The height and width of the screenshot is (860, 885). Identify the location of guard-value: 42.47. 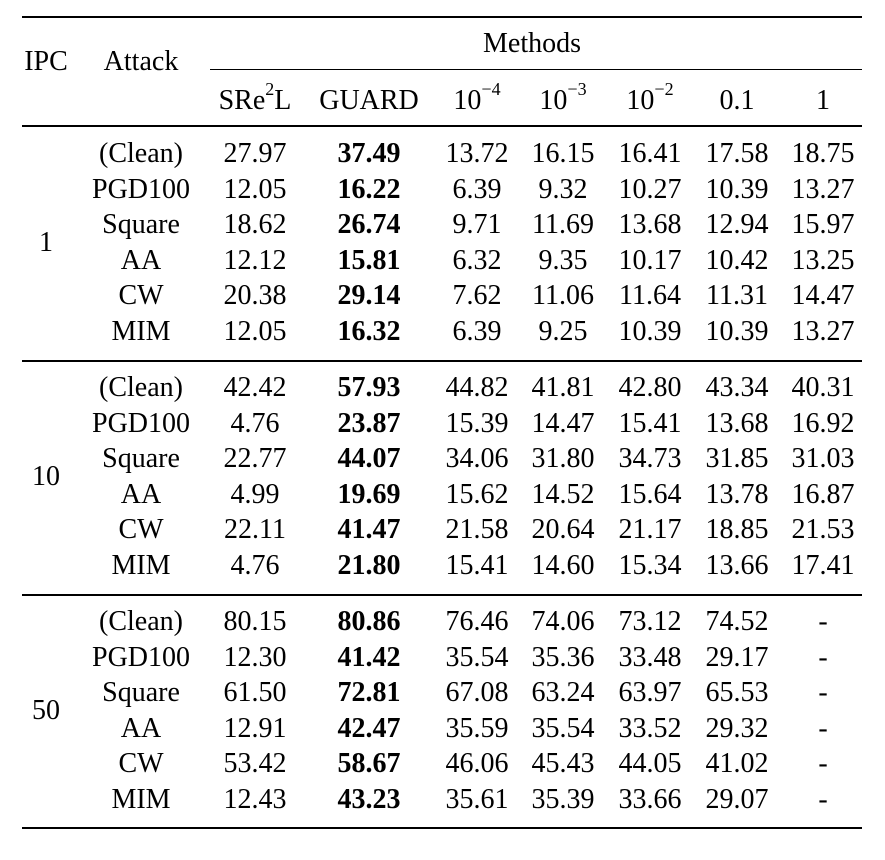
(369, 728).